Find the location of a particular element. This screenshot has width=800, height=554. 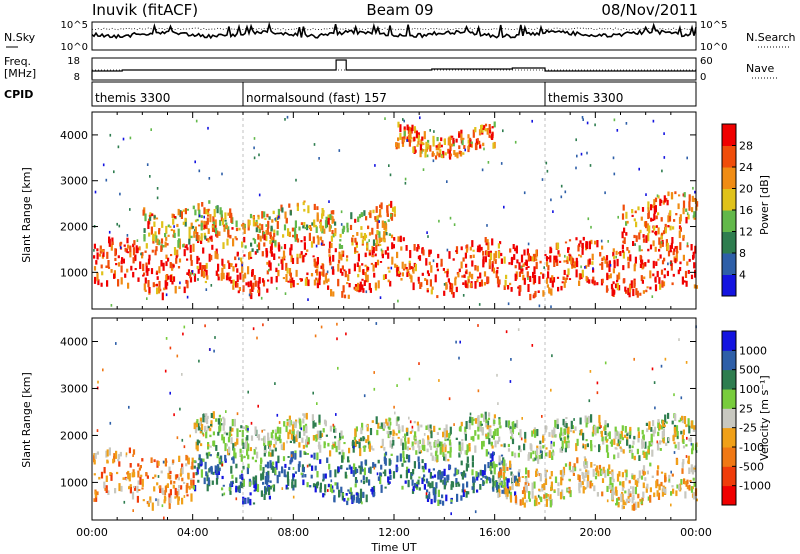

date-title: 08/Nov/2011 is located at coordinates (649, 10).